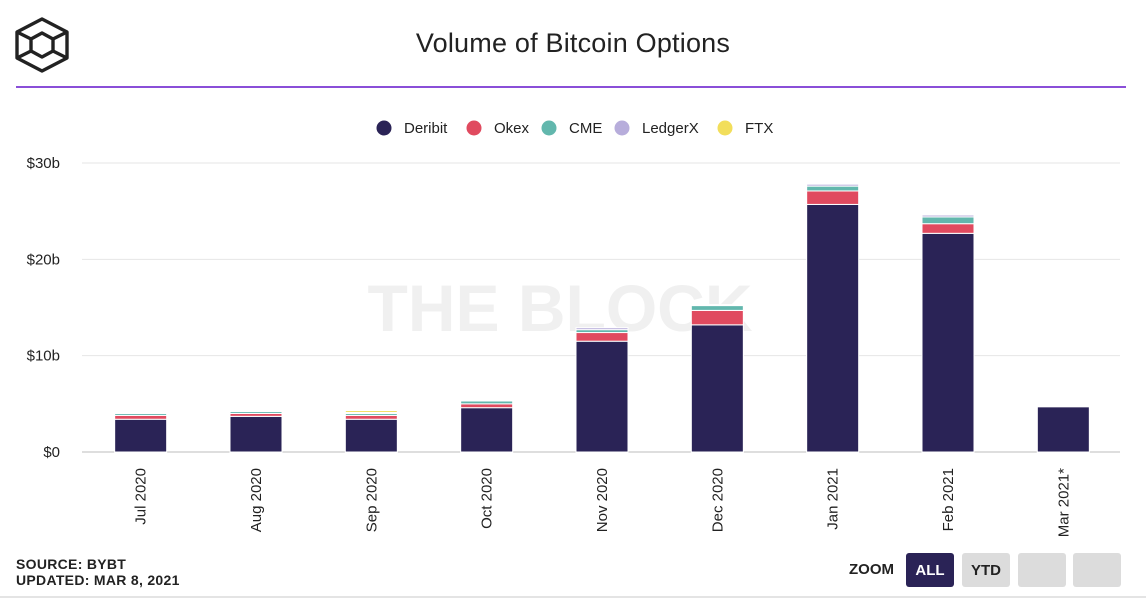 The height and width of the screenshot is (598, 1146). I want to click on x-tick-label: Jan 2021, so click(833, 499).